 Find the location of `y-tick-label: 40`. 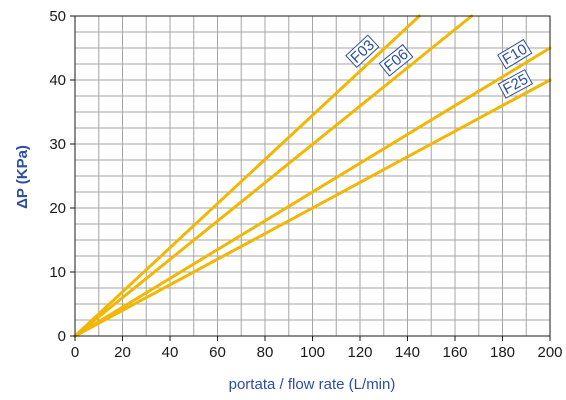

y-tick-label: 40 is located at coordinates (57, 80).